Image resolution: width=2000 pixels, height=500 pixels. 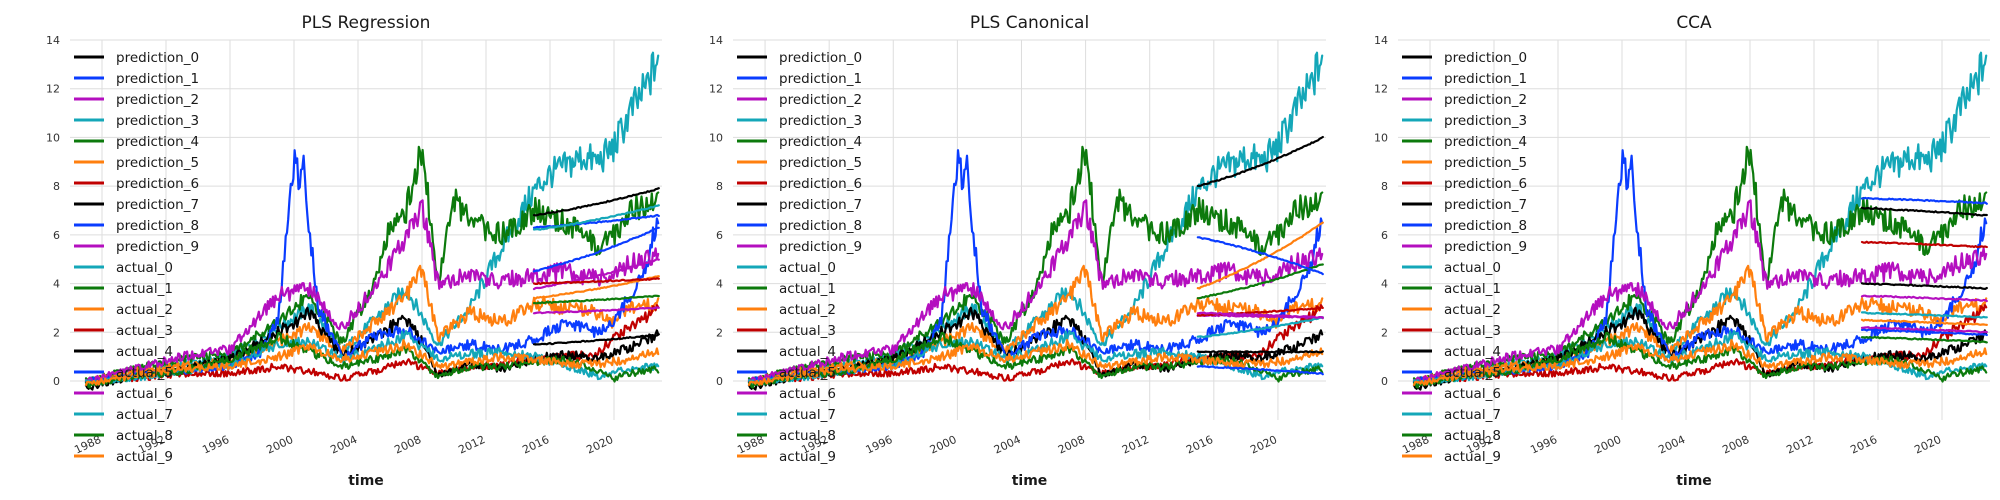 What do you see at coordinates (1694, 23) in the screenshot?
I see `chart-title: CCA` at bounding box center [1694, 23].